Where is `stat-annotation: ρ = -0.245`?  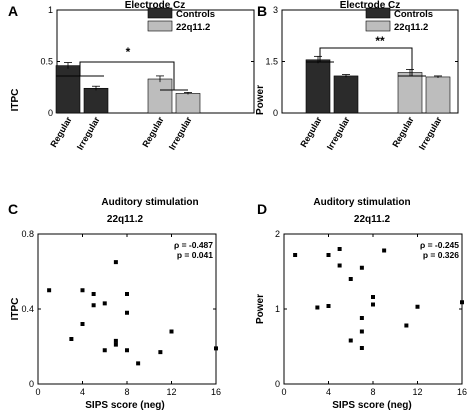 stat-annotation: ρ = -0.245 is located at coordinates (439, 245).